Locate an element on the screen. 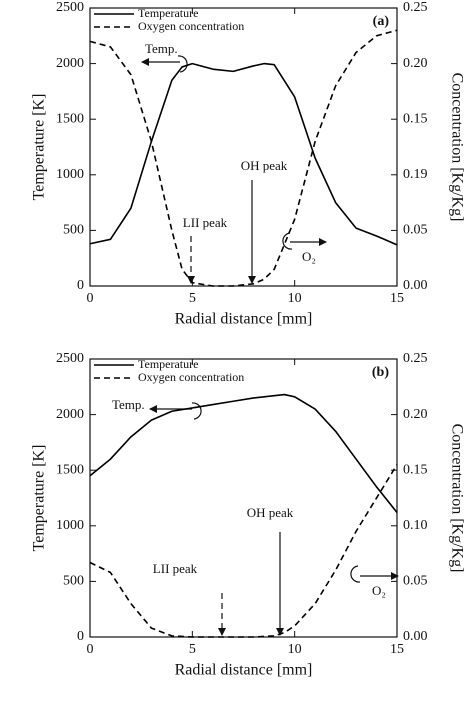 The height and width of the screenshot is (706, 474). line-series is located at coordinates (243, 453).